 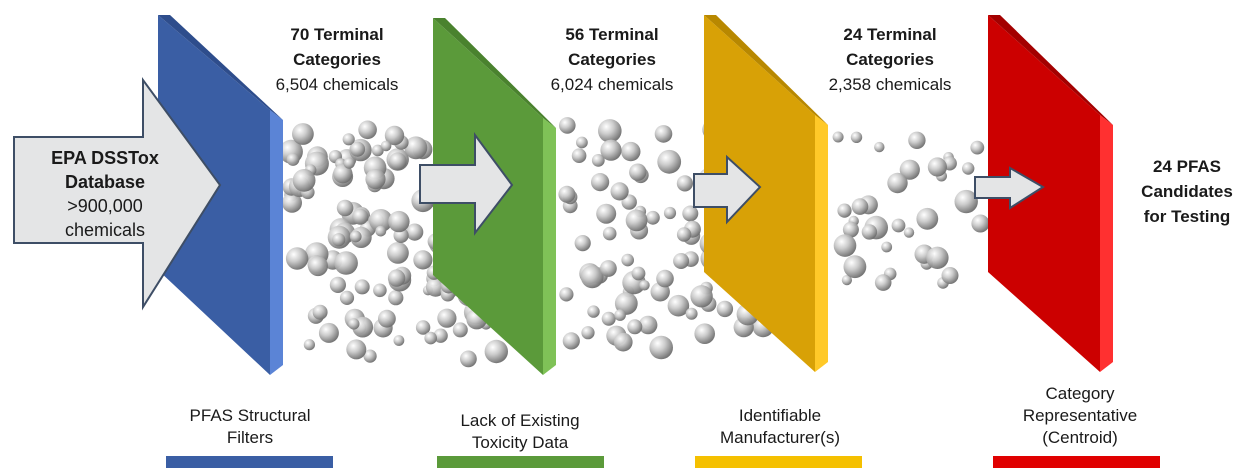 I want to click on source-unit: chemicals, so click(x=105, y=230).